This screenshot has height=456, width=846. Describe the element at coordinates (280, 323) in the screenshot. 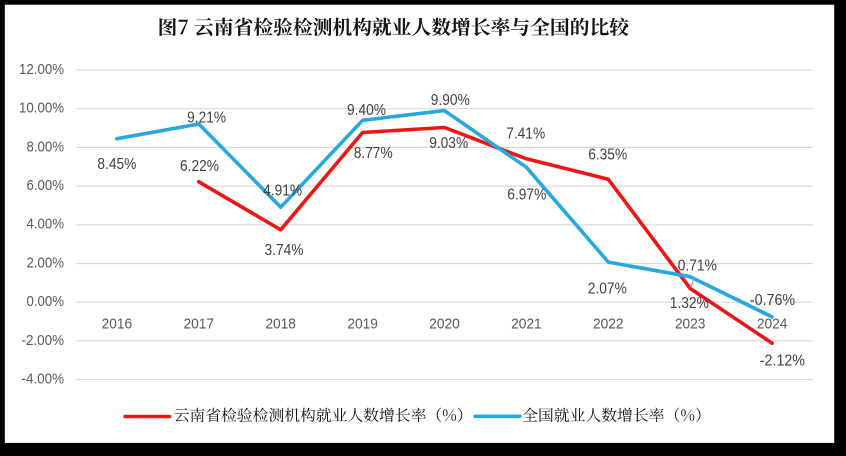

I see `svg-text: 2018` at that location.